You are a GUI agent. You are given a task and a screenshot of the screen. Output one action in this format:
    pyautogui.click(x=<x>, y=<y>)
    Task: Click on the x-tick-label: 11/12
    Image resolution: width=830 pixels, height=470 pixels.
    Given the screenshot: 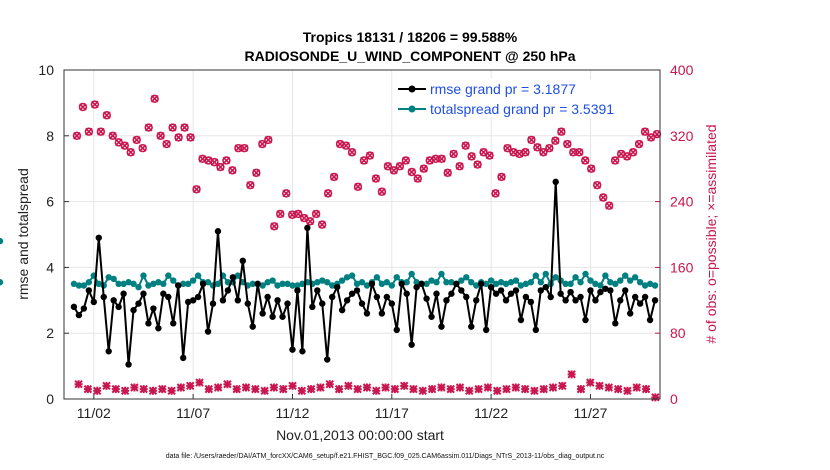 What is the action you would take?
    pyautogui.click(x=292, y=413)
    